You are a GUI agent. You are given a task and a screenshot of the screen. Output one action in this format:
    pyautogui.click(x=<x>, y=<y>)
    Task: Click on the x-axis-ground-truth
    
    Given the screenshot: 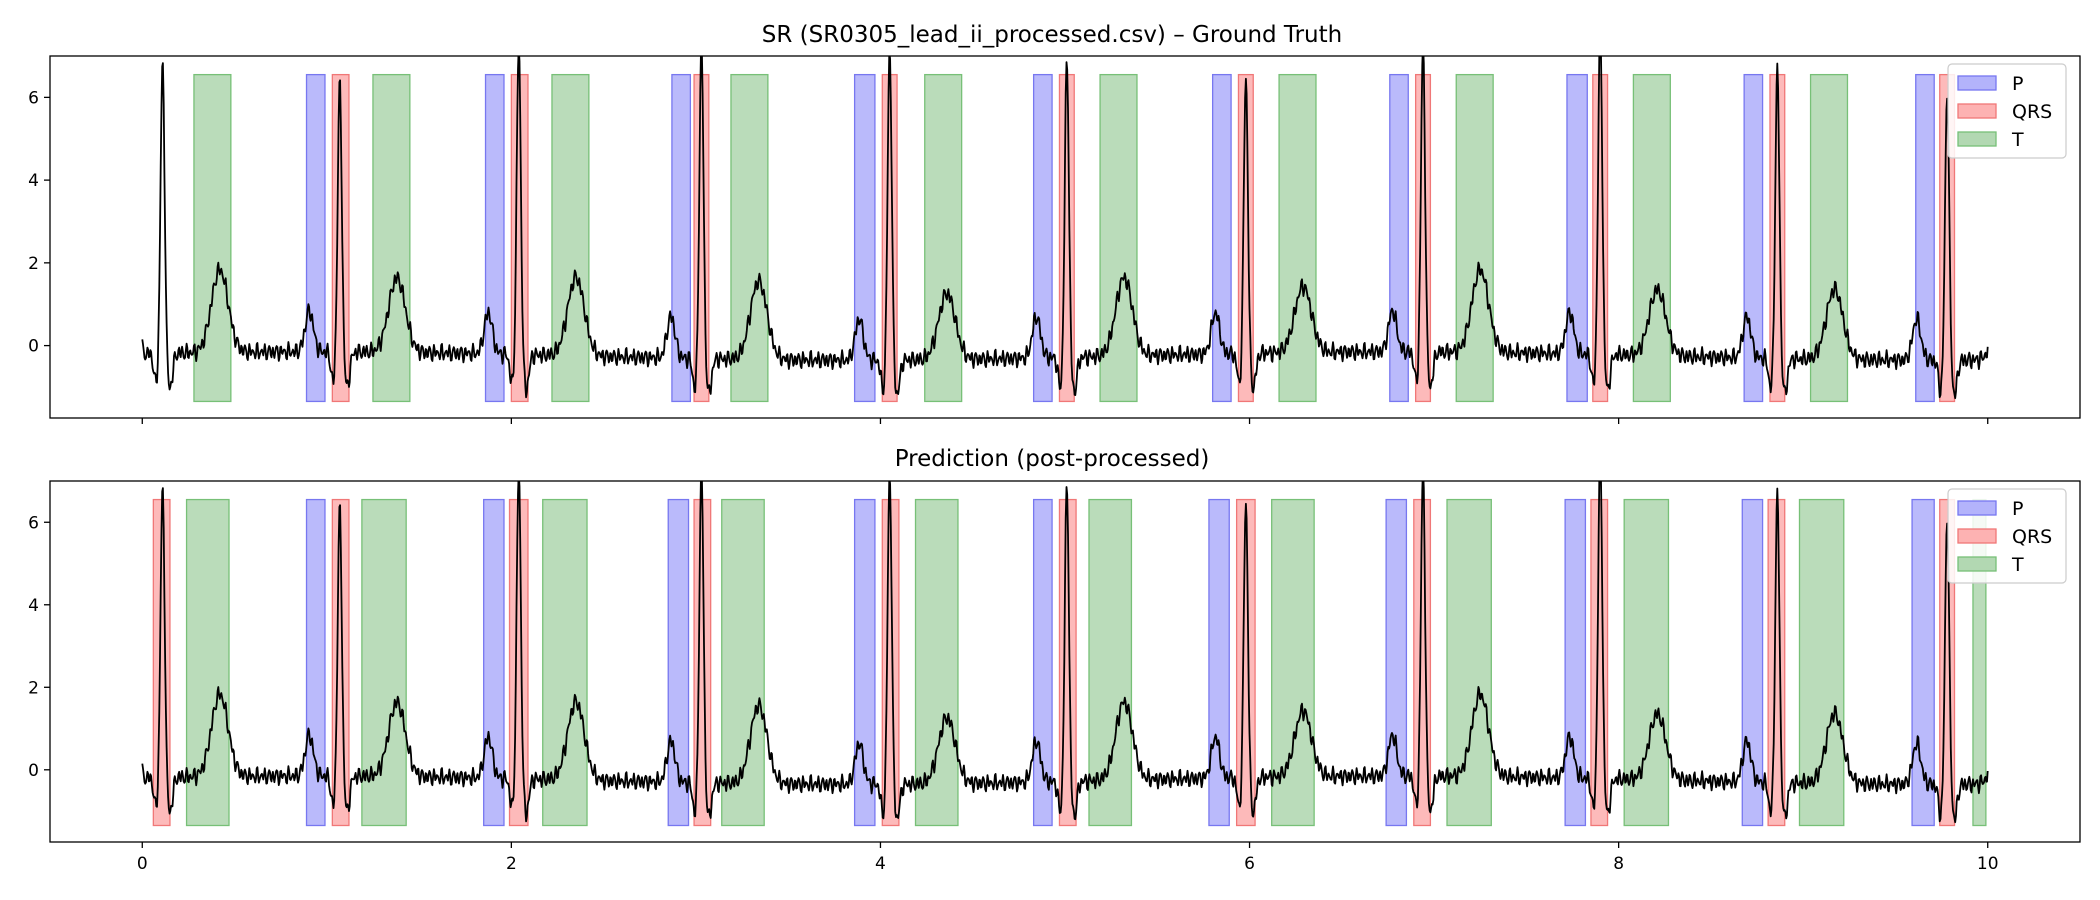 What is the action you would take?
    pyautogui.click(x=1065, y=421)
    